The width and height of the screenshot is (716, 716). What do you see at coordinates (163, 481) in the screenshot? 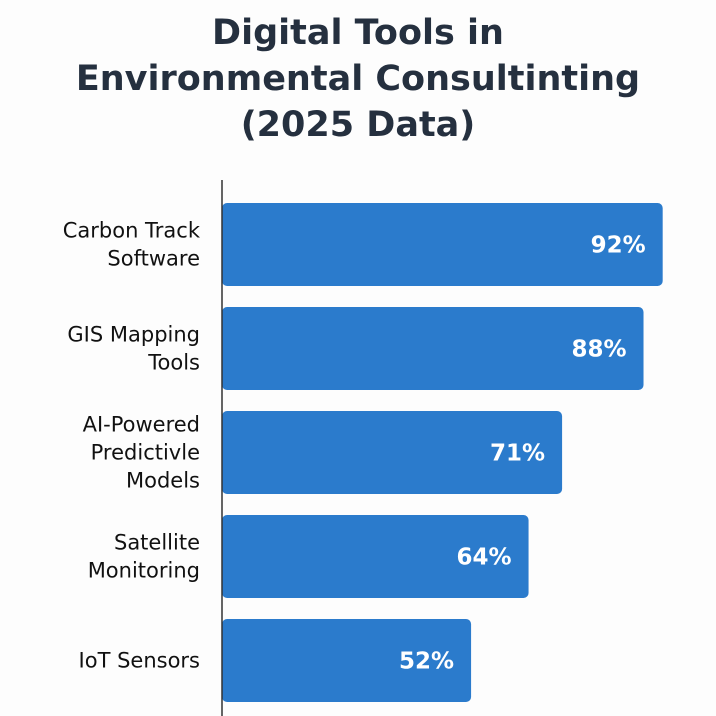
I see `category-label: Models` at bounding box center [163, 481].